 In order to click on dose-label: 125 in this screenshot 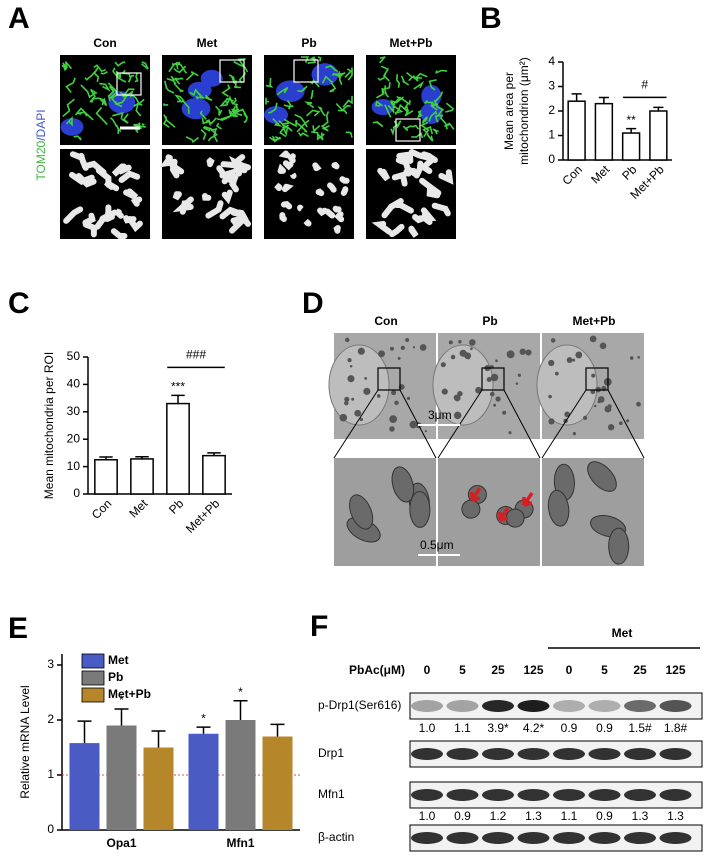, I will do `click(675, 670)`.